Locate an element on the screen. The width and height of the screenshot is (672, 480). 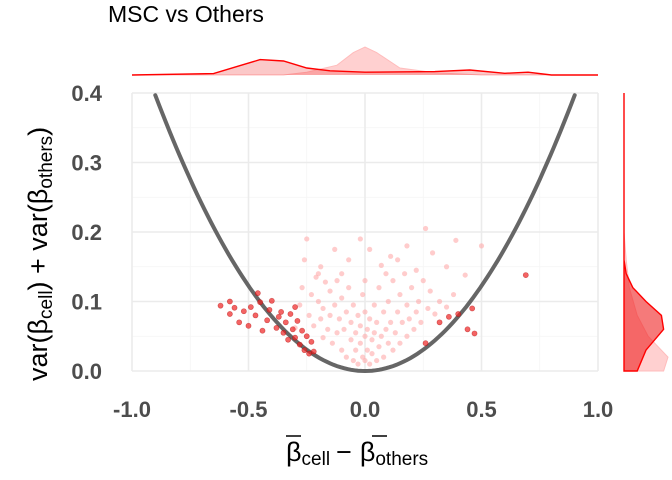
svg-text:βcell−βothers: βcell − βothers is located at coordinates (357, 453).